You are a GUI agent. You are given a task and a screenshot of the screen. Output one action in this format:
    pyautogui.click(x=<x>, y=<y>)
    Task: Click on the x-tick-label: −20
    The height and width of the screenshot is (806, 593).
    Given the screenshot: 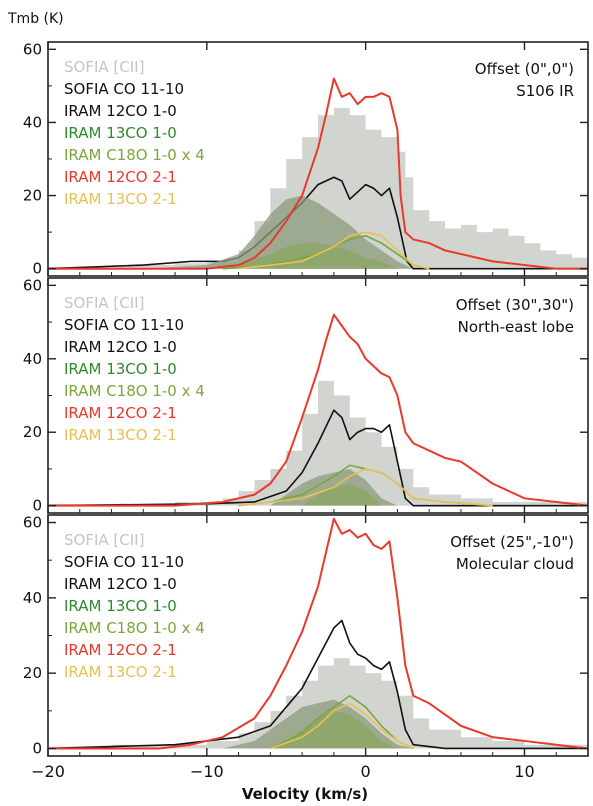 What is the action you would take?
    pyautogui.click(x=48, y=771)
    